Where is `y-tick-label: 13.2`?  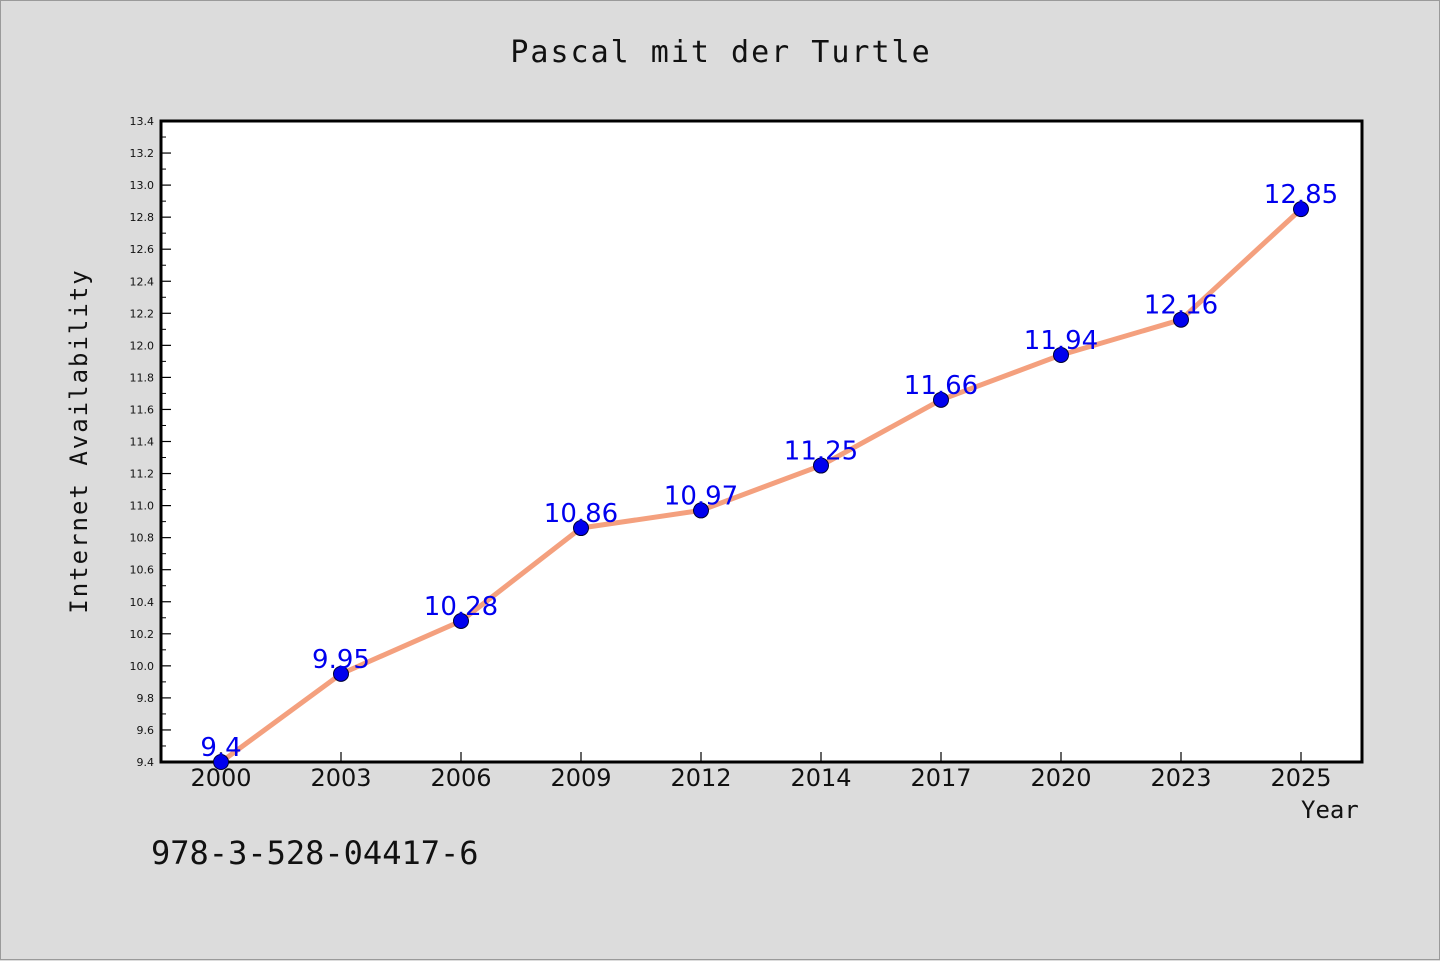
y-tick-label: 13.2 is located at coordinates (142, 153).